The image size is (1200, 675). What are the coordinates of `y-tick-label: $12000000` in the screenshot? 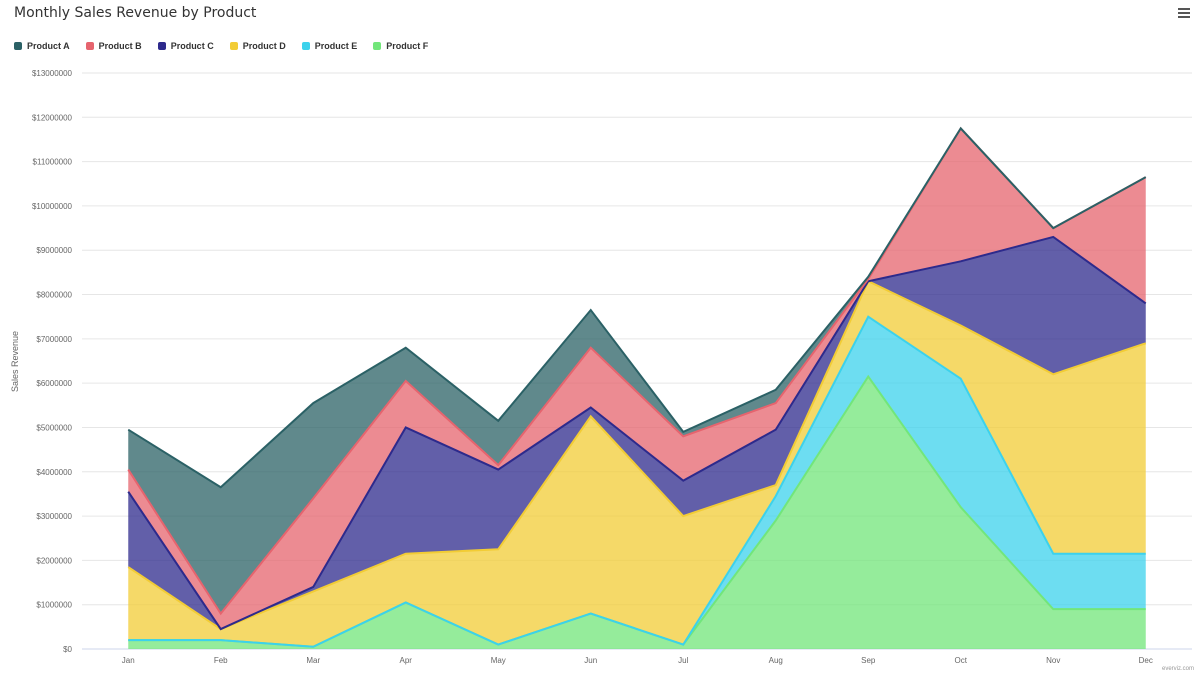 It's located at (52, 117).